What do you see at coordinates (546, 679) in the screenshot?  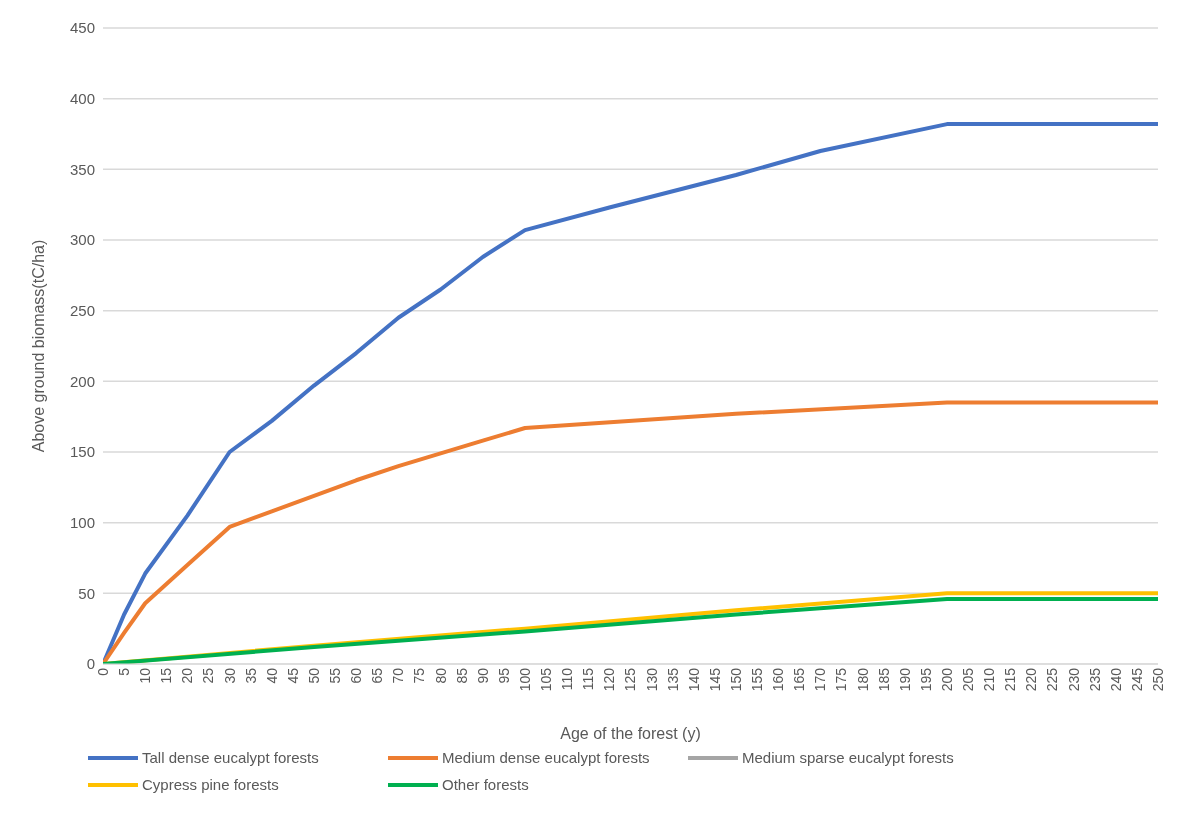 I see `x-tick-label: 105` at bounding box center [546, 679].